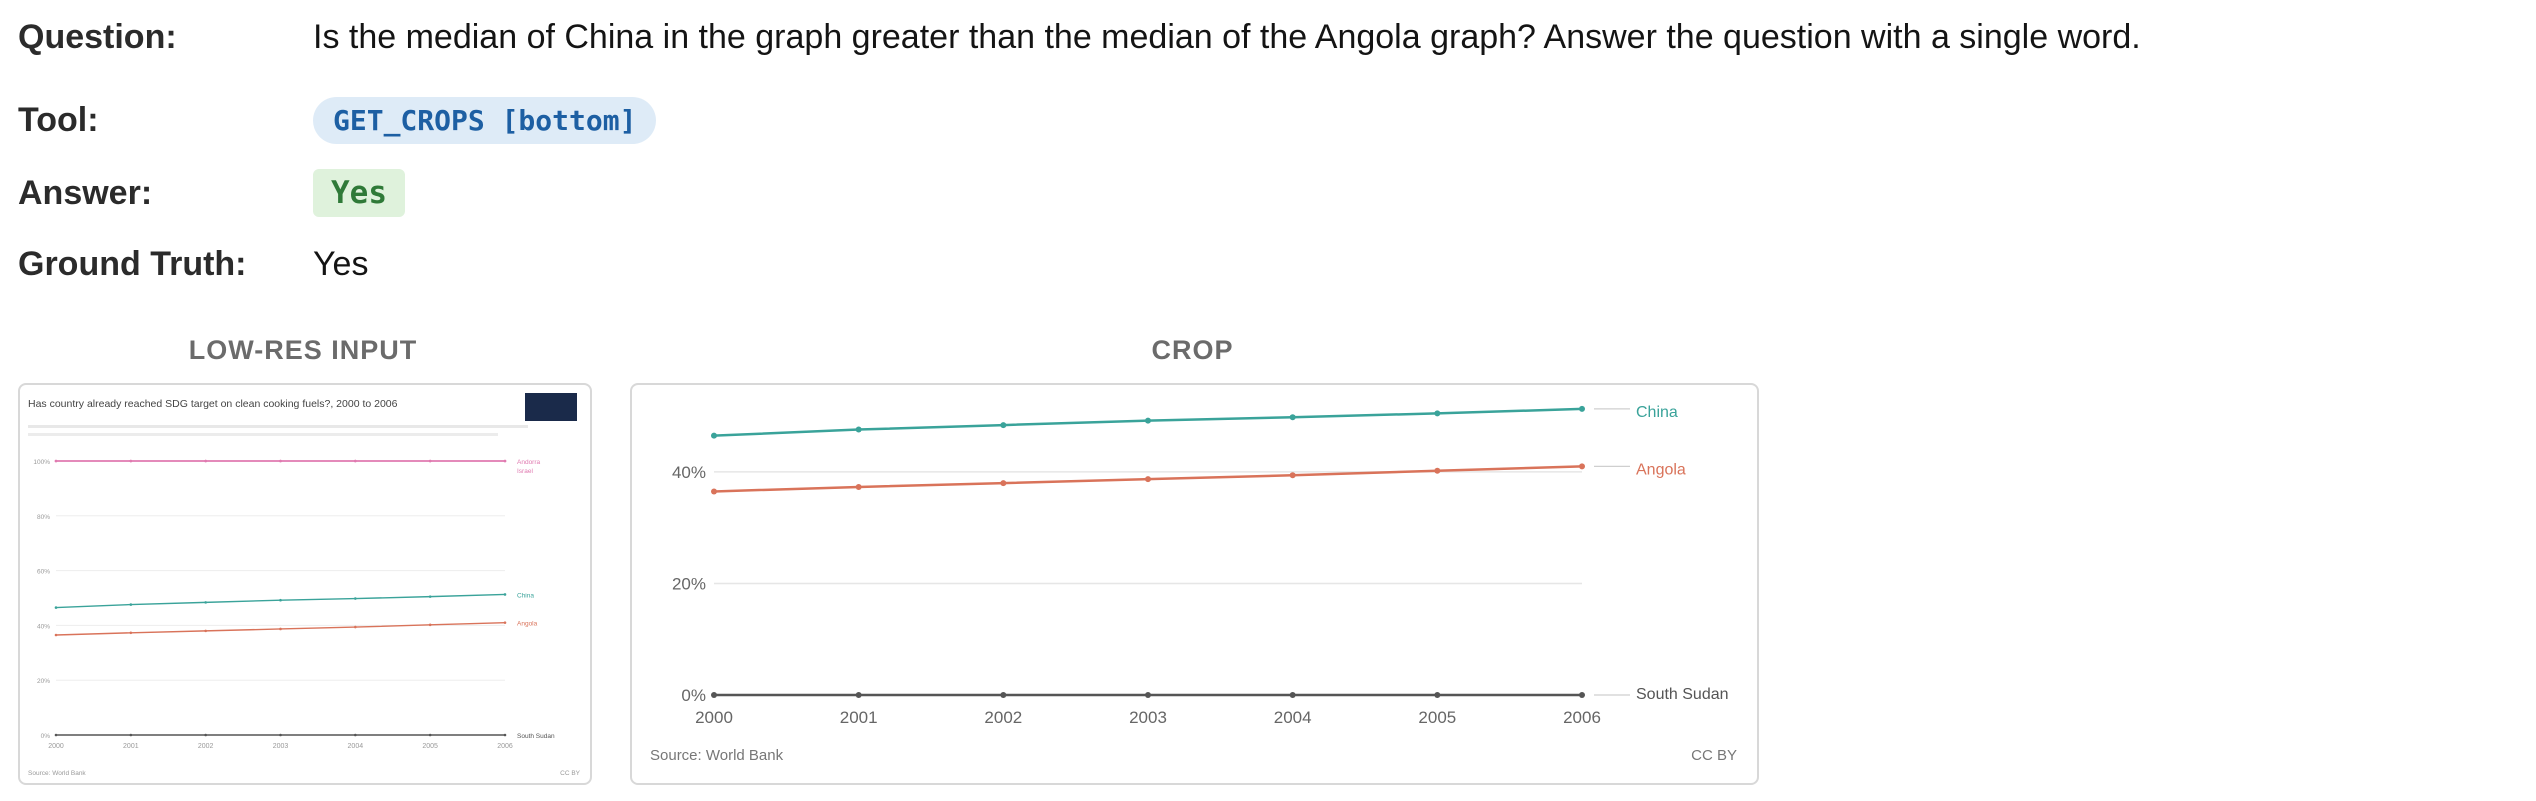 The width and height of the screenshot is (2536, 801). I want to click on series-label-andorra: Andorra, so click(529, 462).